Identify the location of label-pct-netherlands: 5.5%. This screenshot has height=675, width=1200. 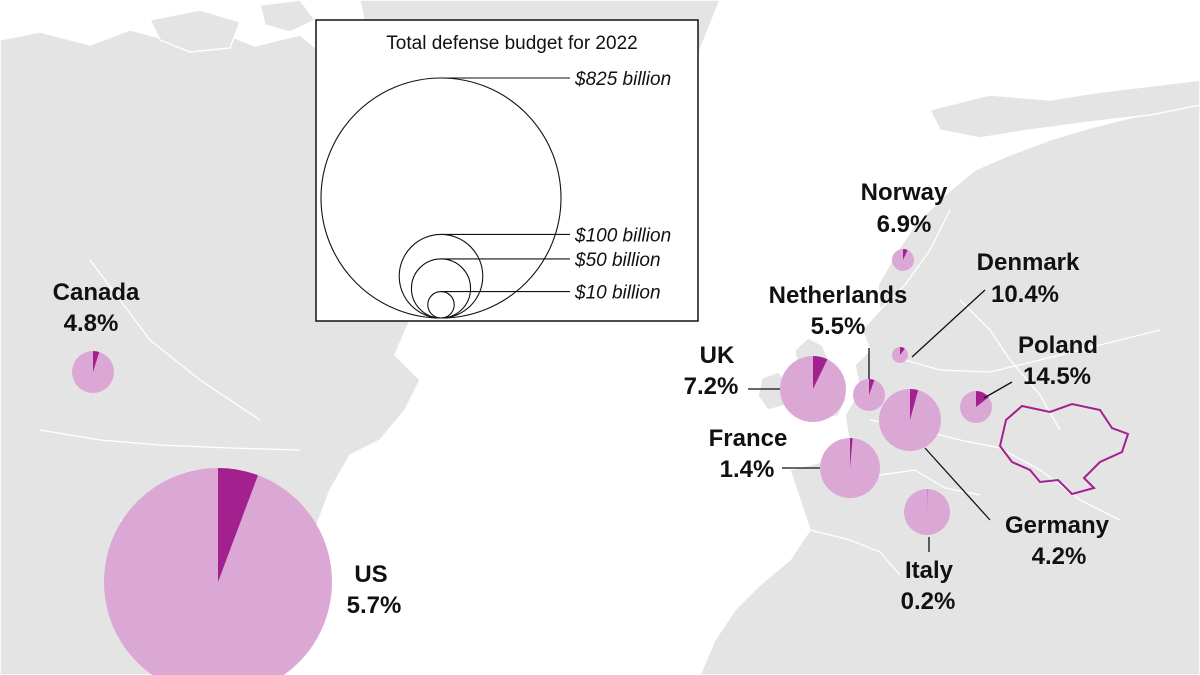
(838, 326).